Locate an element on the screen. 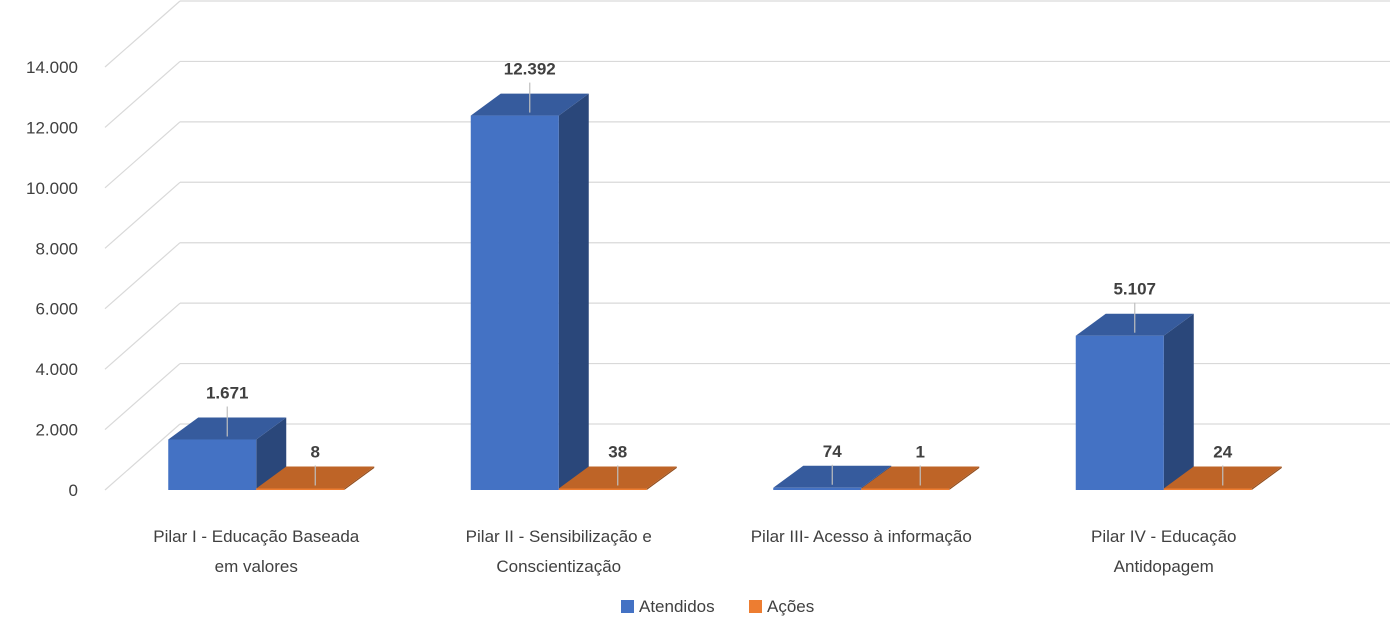  y-tick-label: 4.000 is located at coordinates (56, 369).